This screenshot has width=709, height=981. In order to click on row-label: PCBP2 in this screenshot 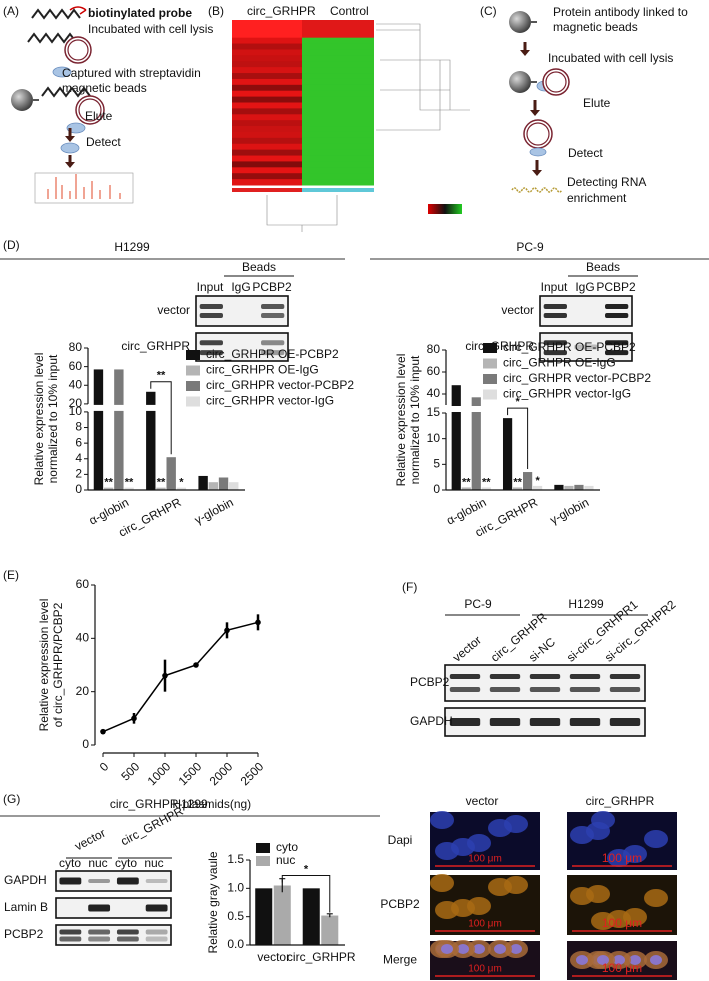, I will do `click(400, 904)`.